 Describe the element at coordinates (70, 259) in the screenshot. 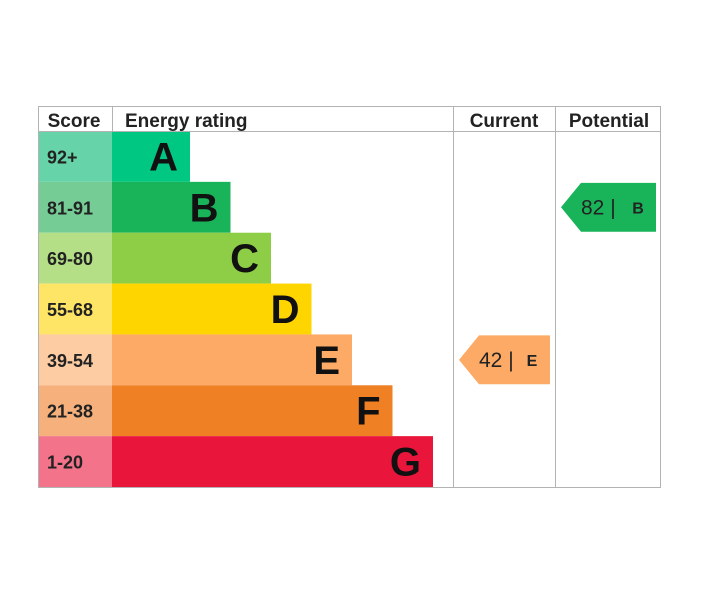

I see `score-label-c: 69-80` at that location.